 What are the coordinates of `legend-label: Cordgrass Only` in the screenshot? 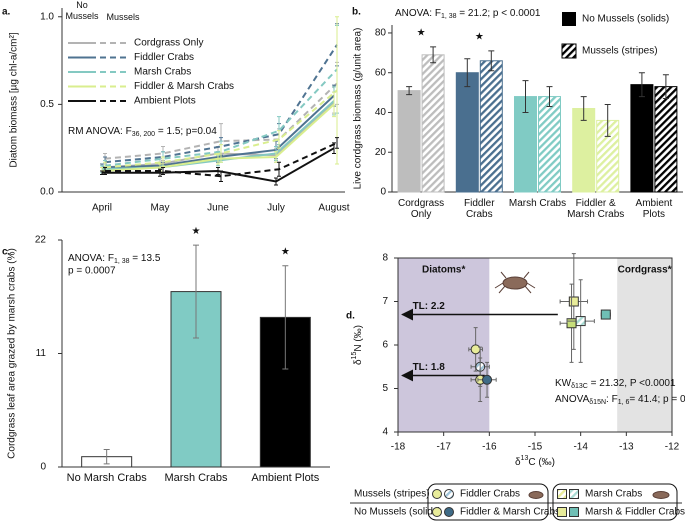 It's located at (168, 43).